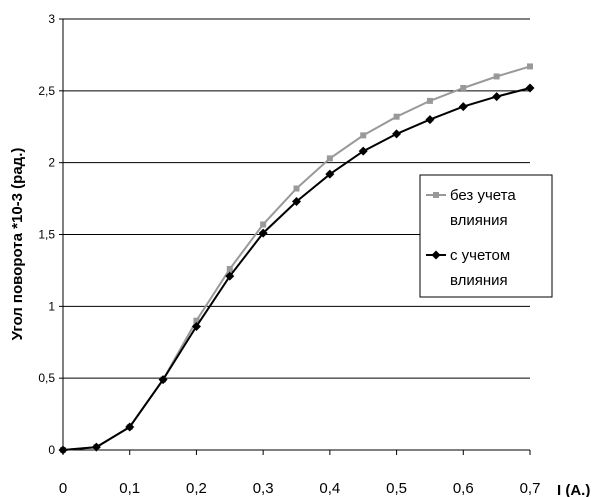 Image resolution: width=603 pixels, height=497 pixels. What do you see at coordinates (46, 91) in the screenshot?
I see `y-tick-label: 2,5` at bounding box center [46, 91].